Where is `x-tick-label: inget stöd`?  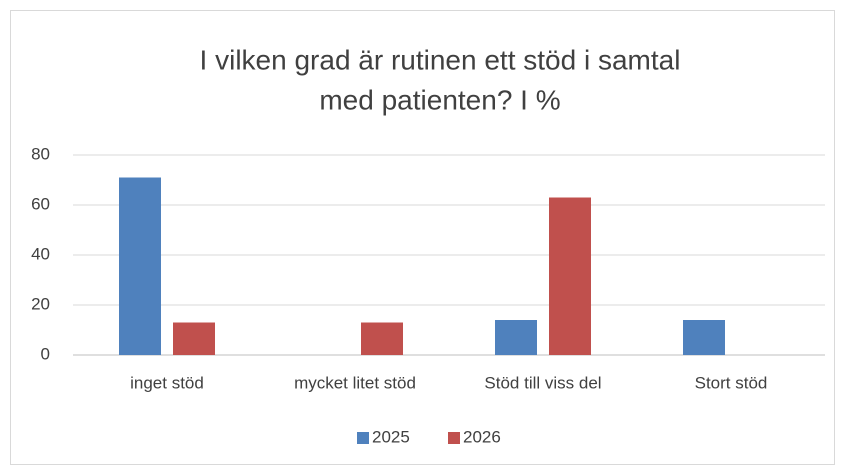
x-tick-label: inget stöd is located at coordinates (167, 382).